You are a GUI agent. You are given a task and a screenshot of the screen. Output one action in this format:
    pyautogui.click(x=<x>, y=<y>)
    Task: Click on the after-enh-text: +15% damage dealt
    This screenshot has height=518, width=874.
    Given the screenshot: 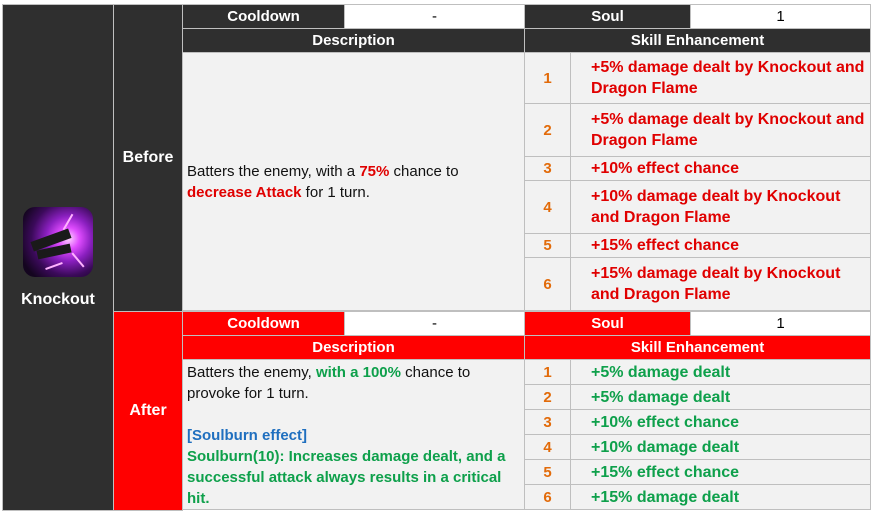 What is the action you would take?
    pyautogui.click(x=720, y=497)
    